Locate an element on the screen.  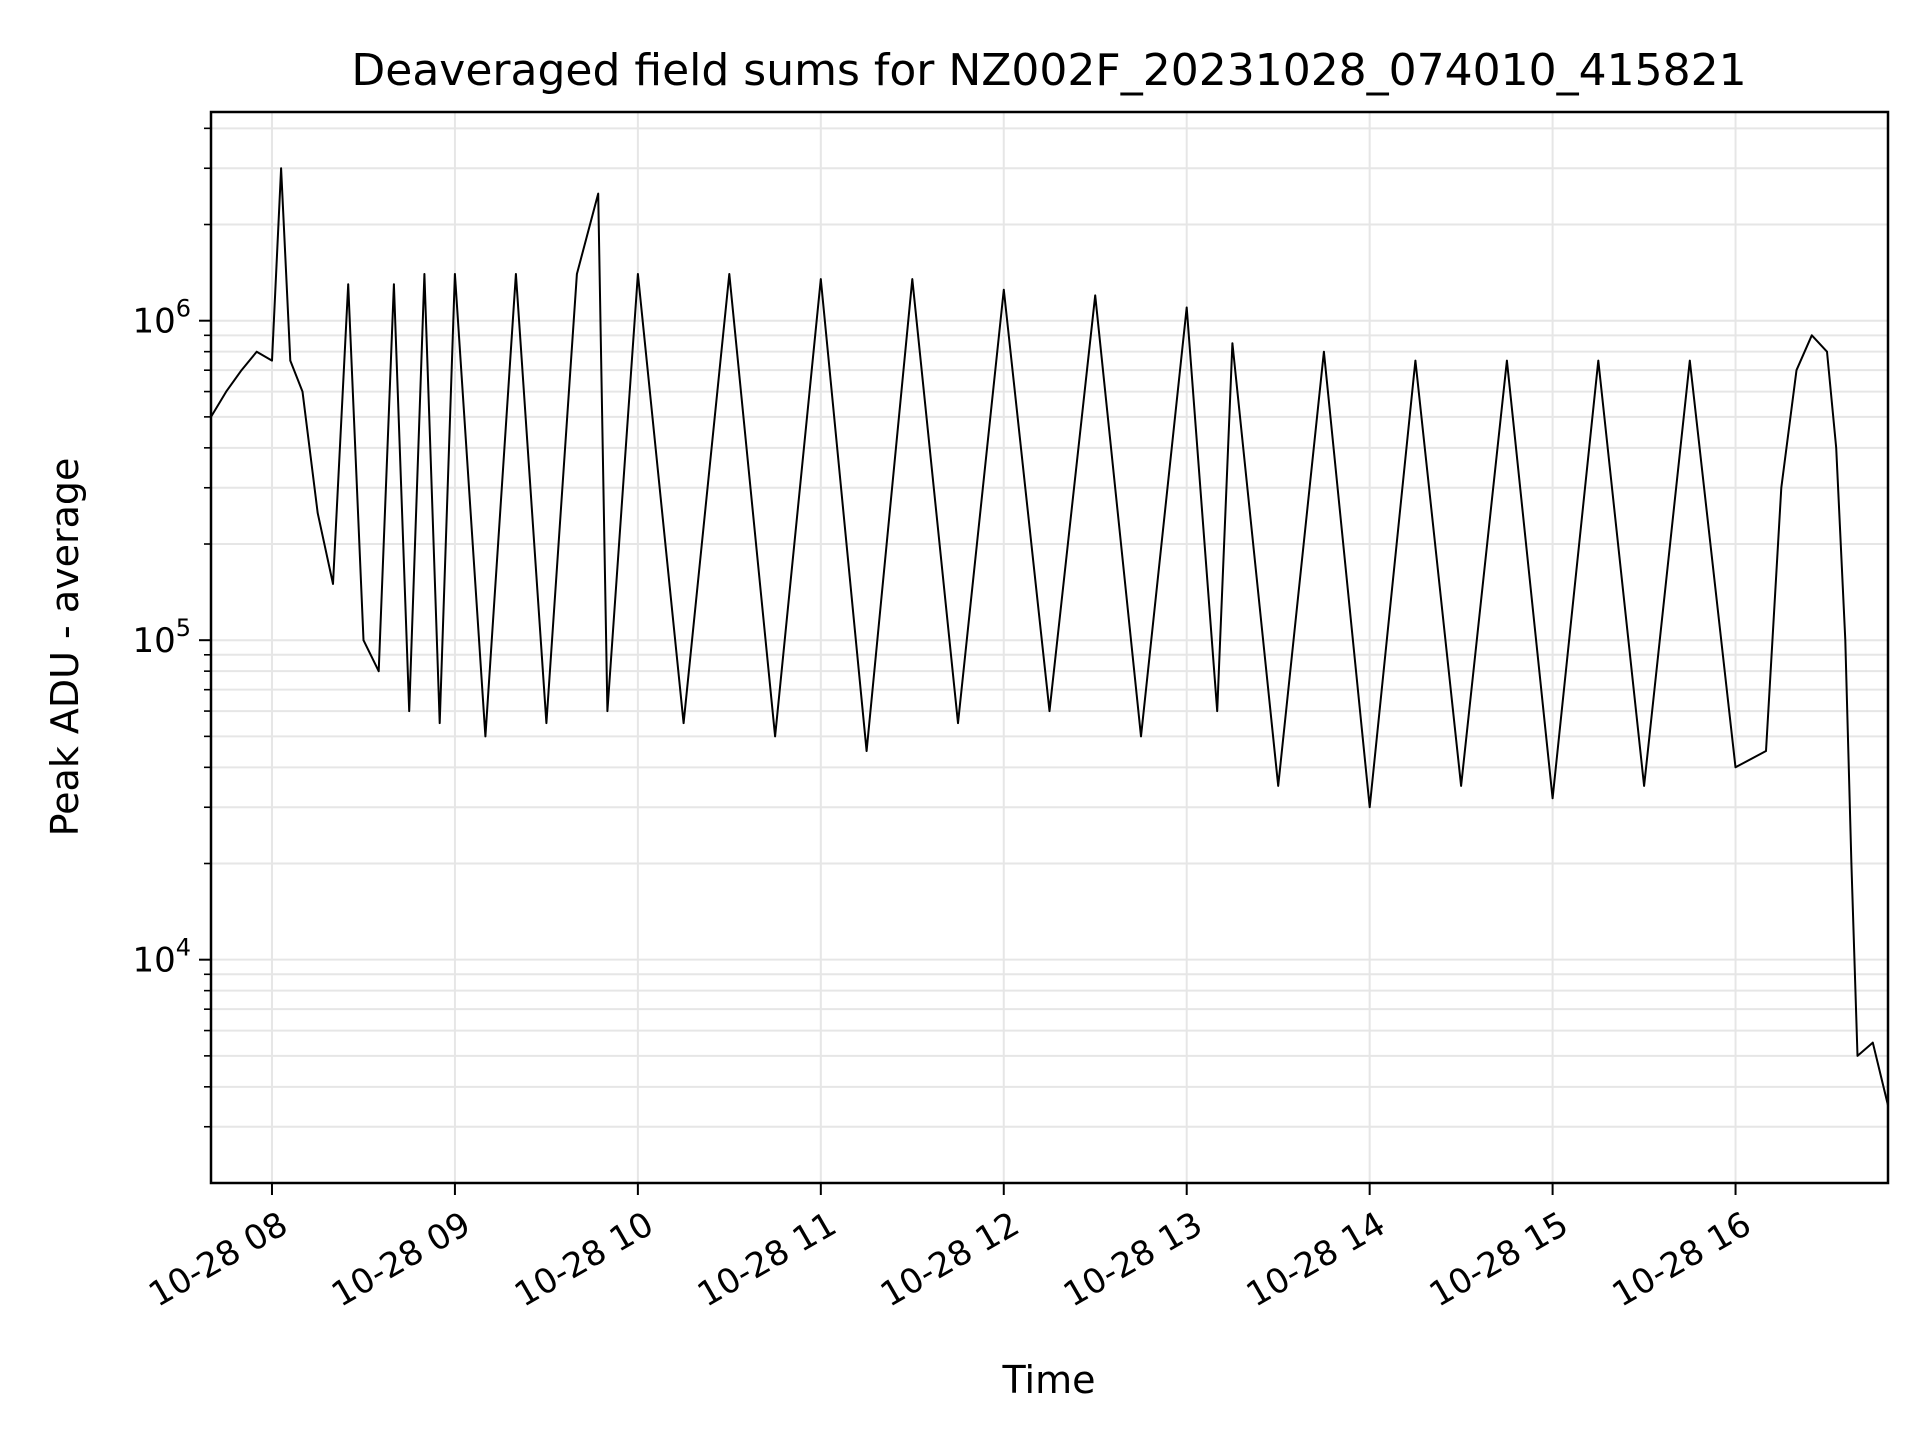
y-tick-label: 10⁵ is located at coordinates (161, 637).